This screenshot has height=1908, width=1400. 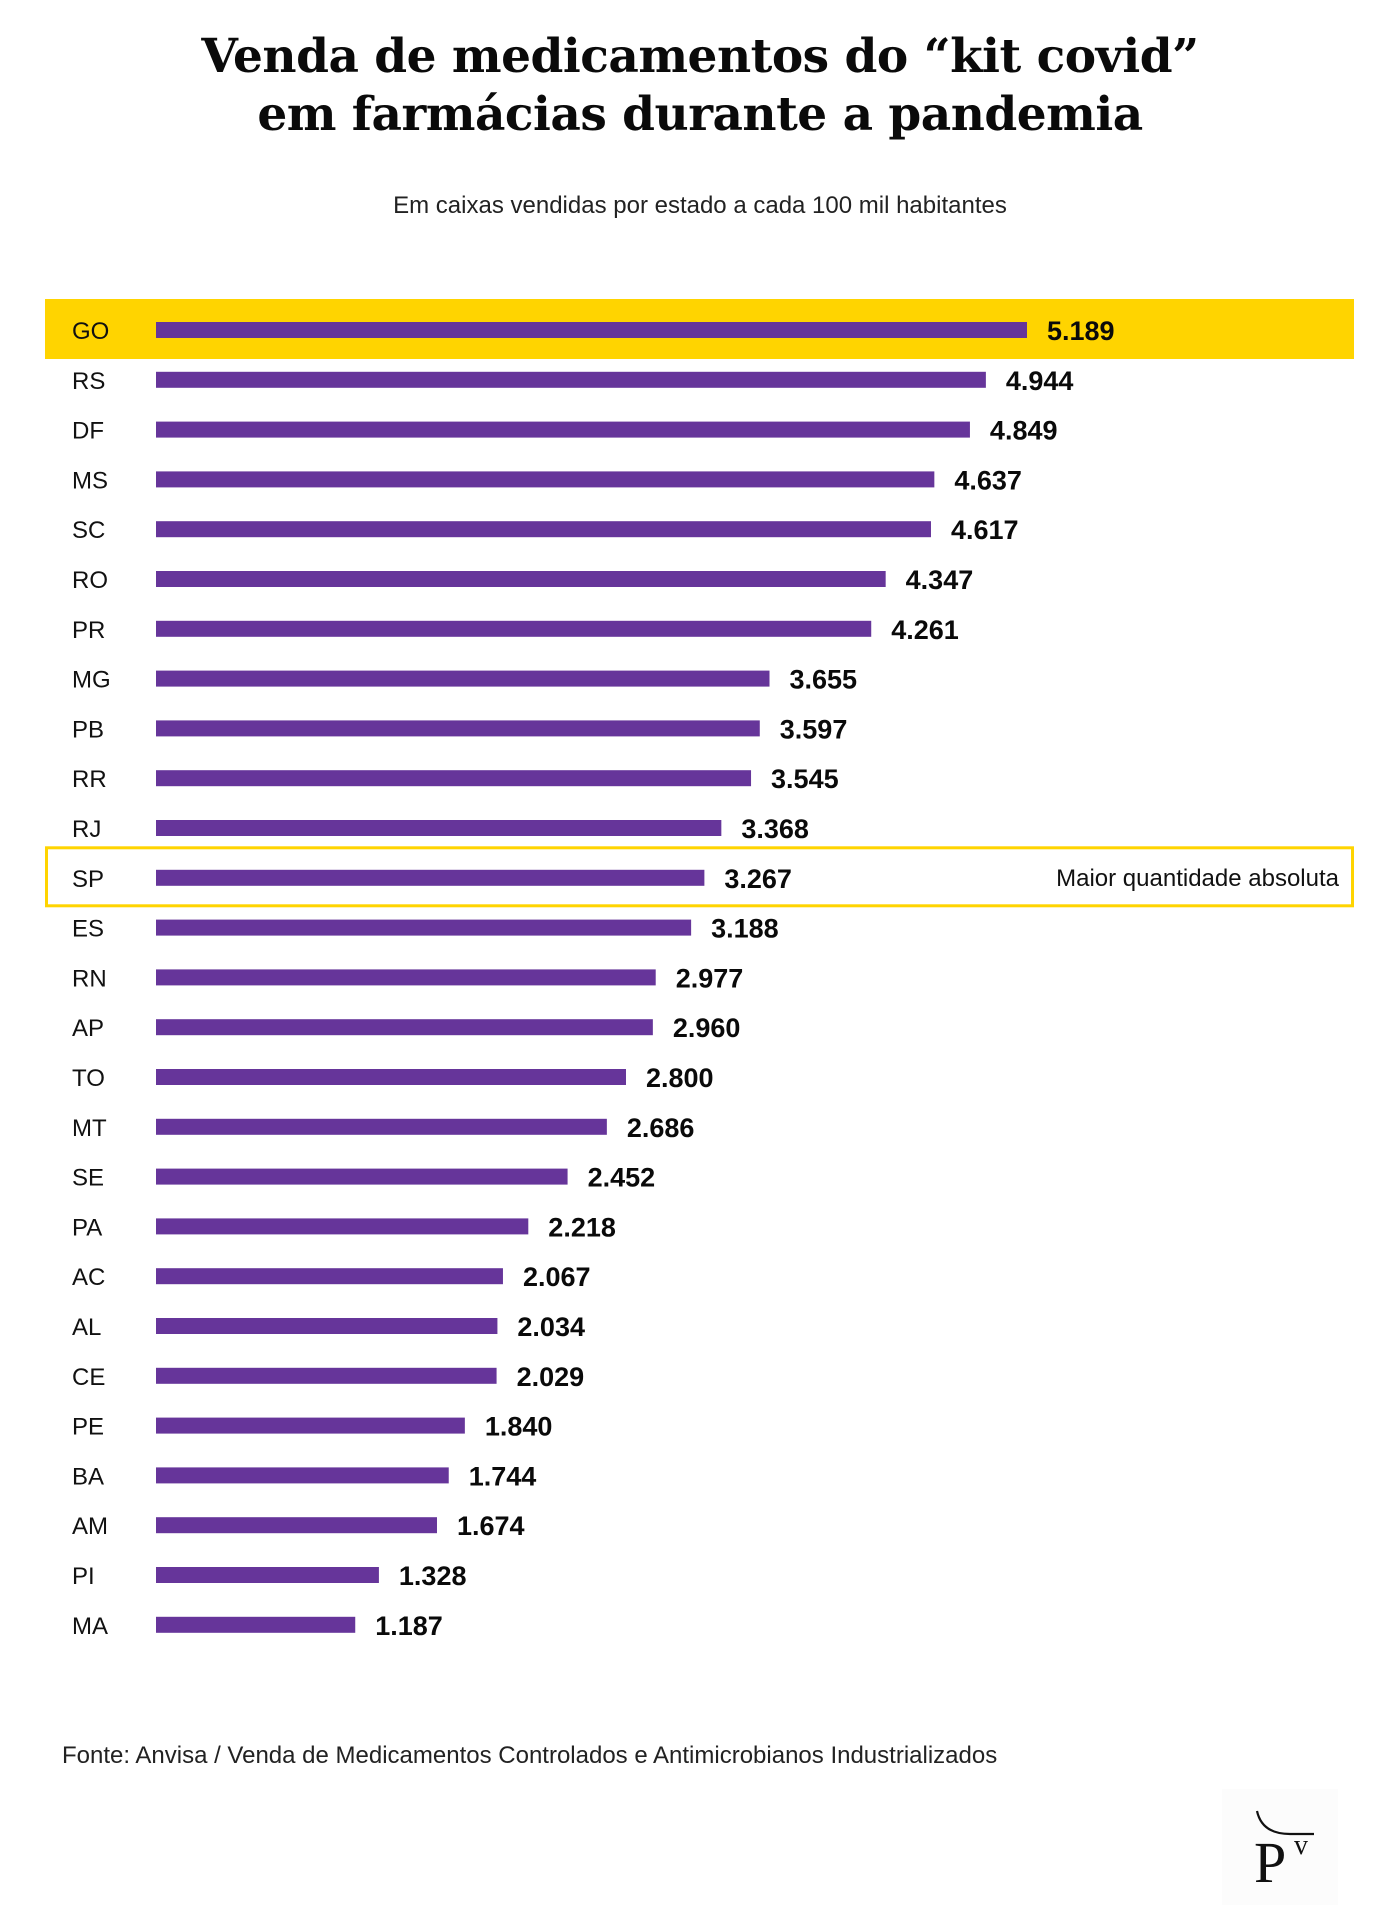 I want to click on category-label: SP, so click(x=88, y=879).